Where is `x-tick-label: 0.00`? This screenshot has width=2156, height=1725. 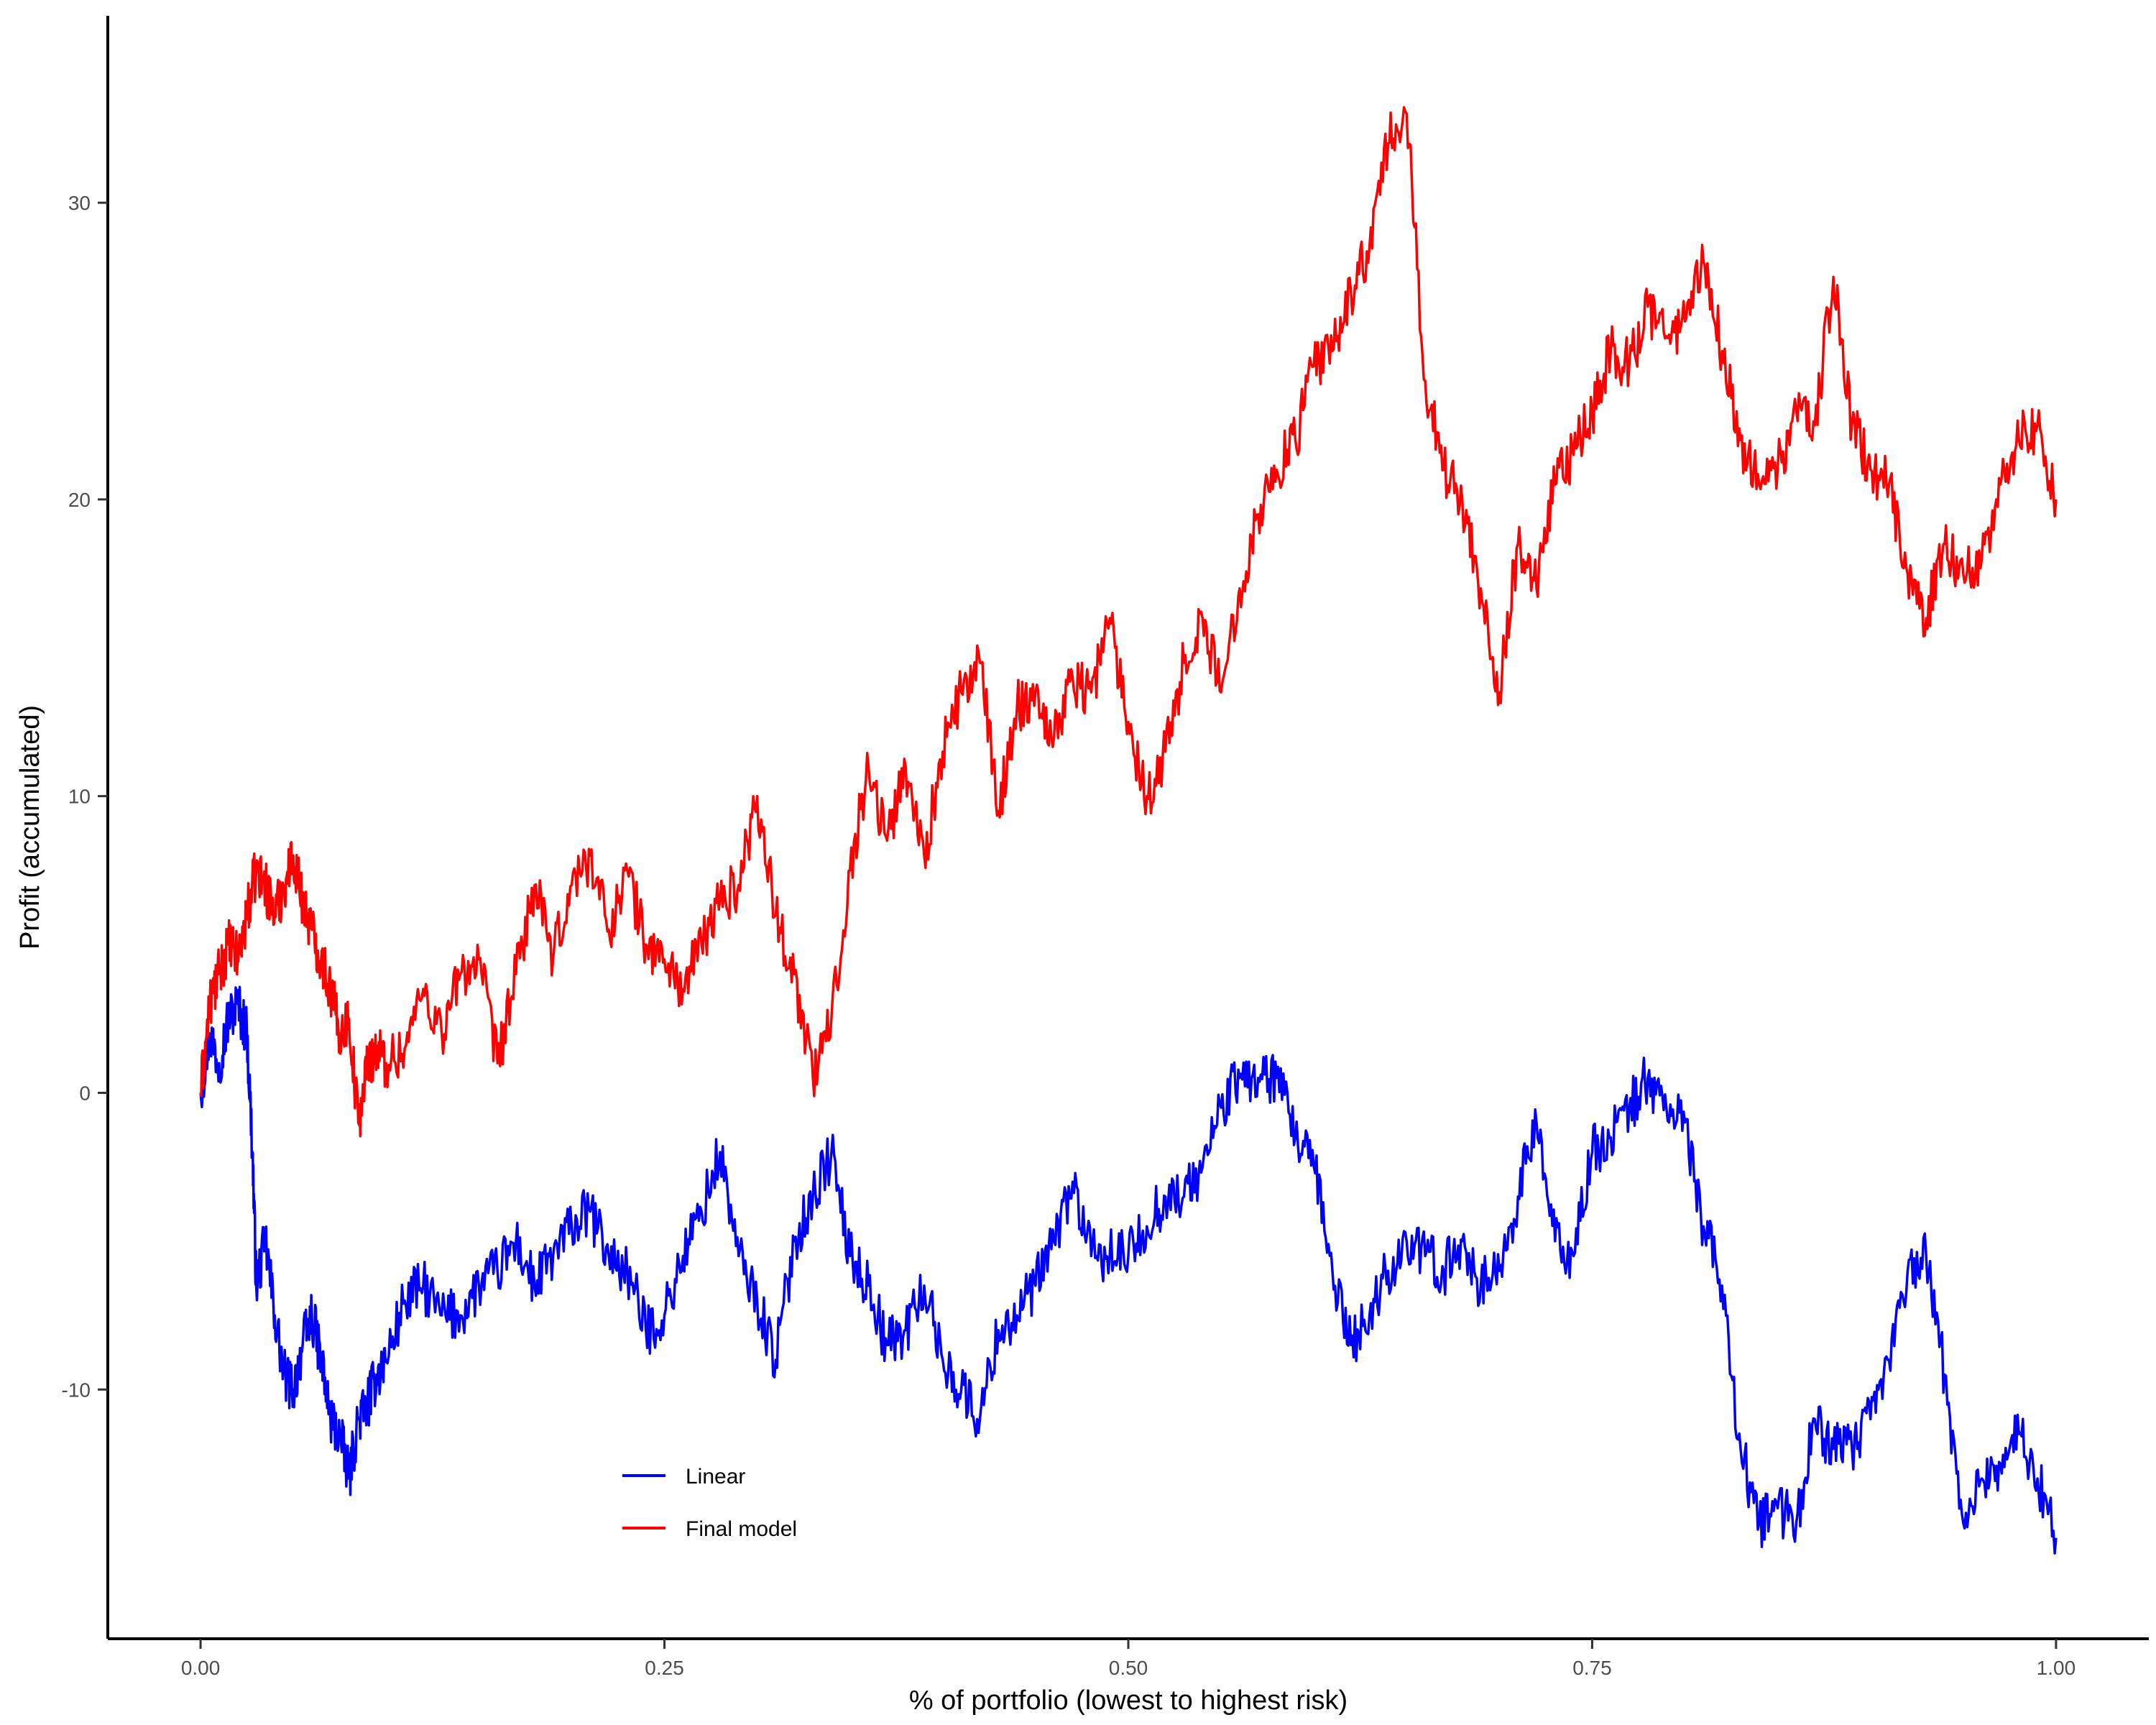 x-tick-label: 0.00 is located at coordinates (201, 1668).